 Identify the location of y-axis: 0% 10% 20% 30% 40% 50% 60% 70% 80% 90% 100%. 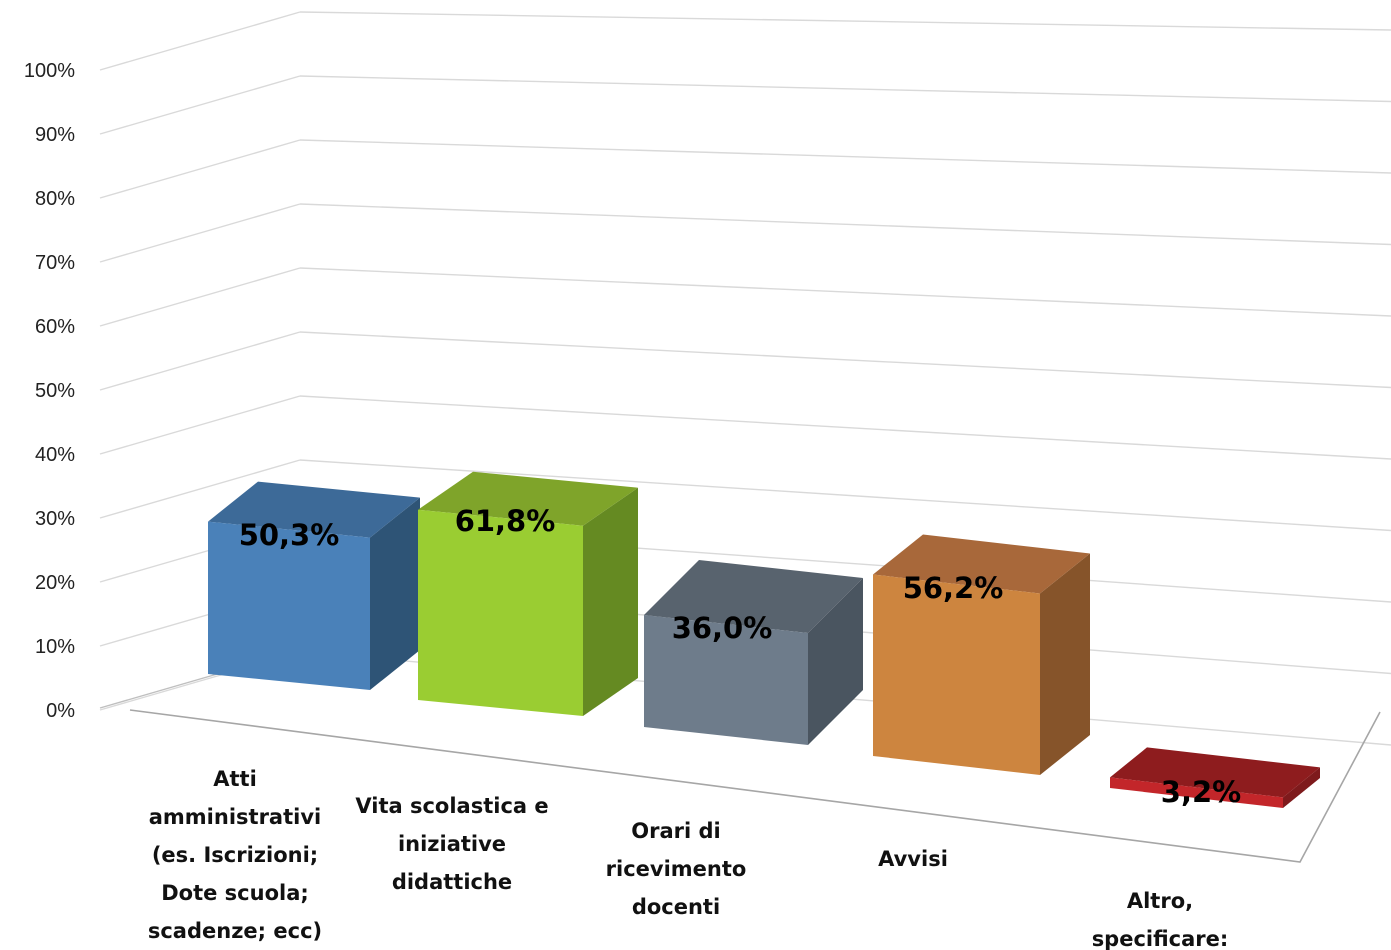
(49, 391).